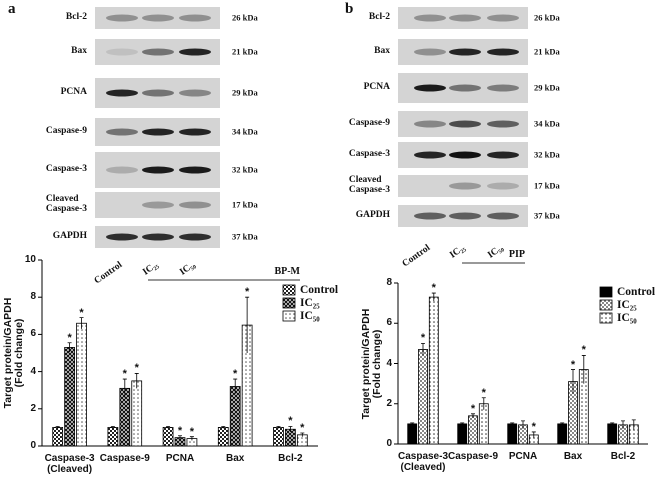 This screenshot has width=666, height=488. What do you see at coordinates (66, 204) in the screenshot?
I see `protein-label: Cleaved Caspase-3` at bounding box center [66, 204].